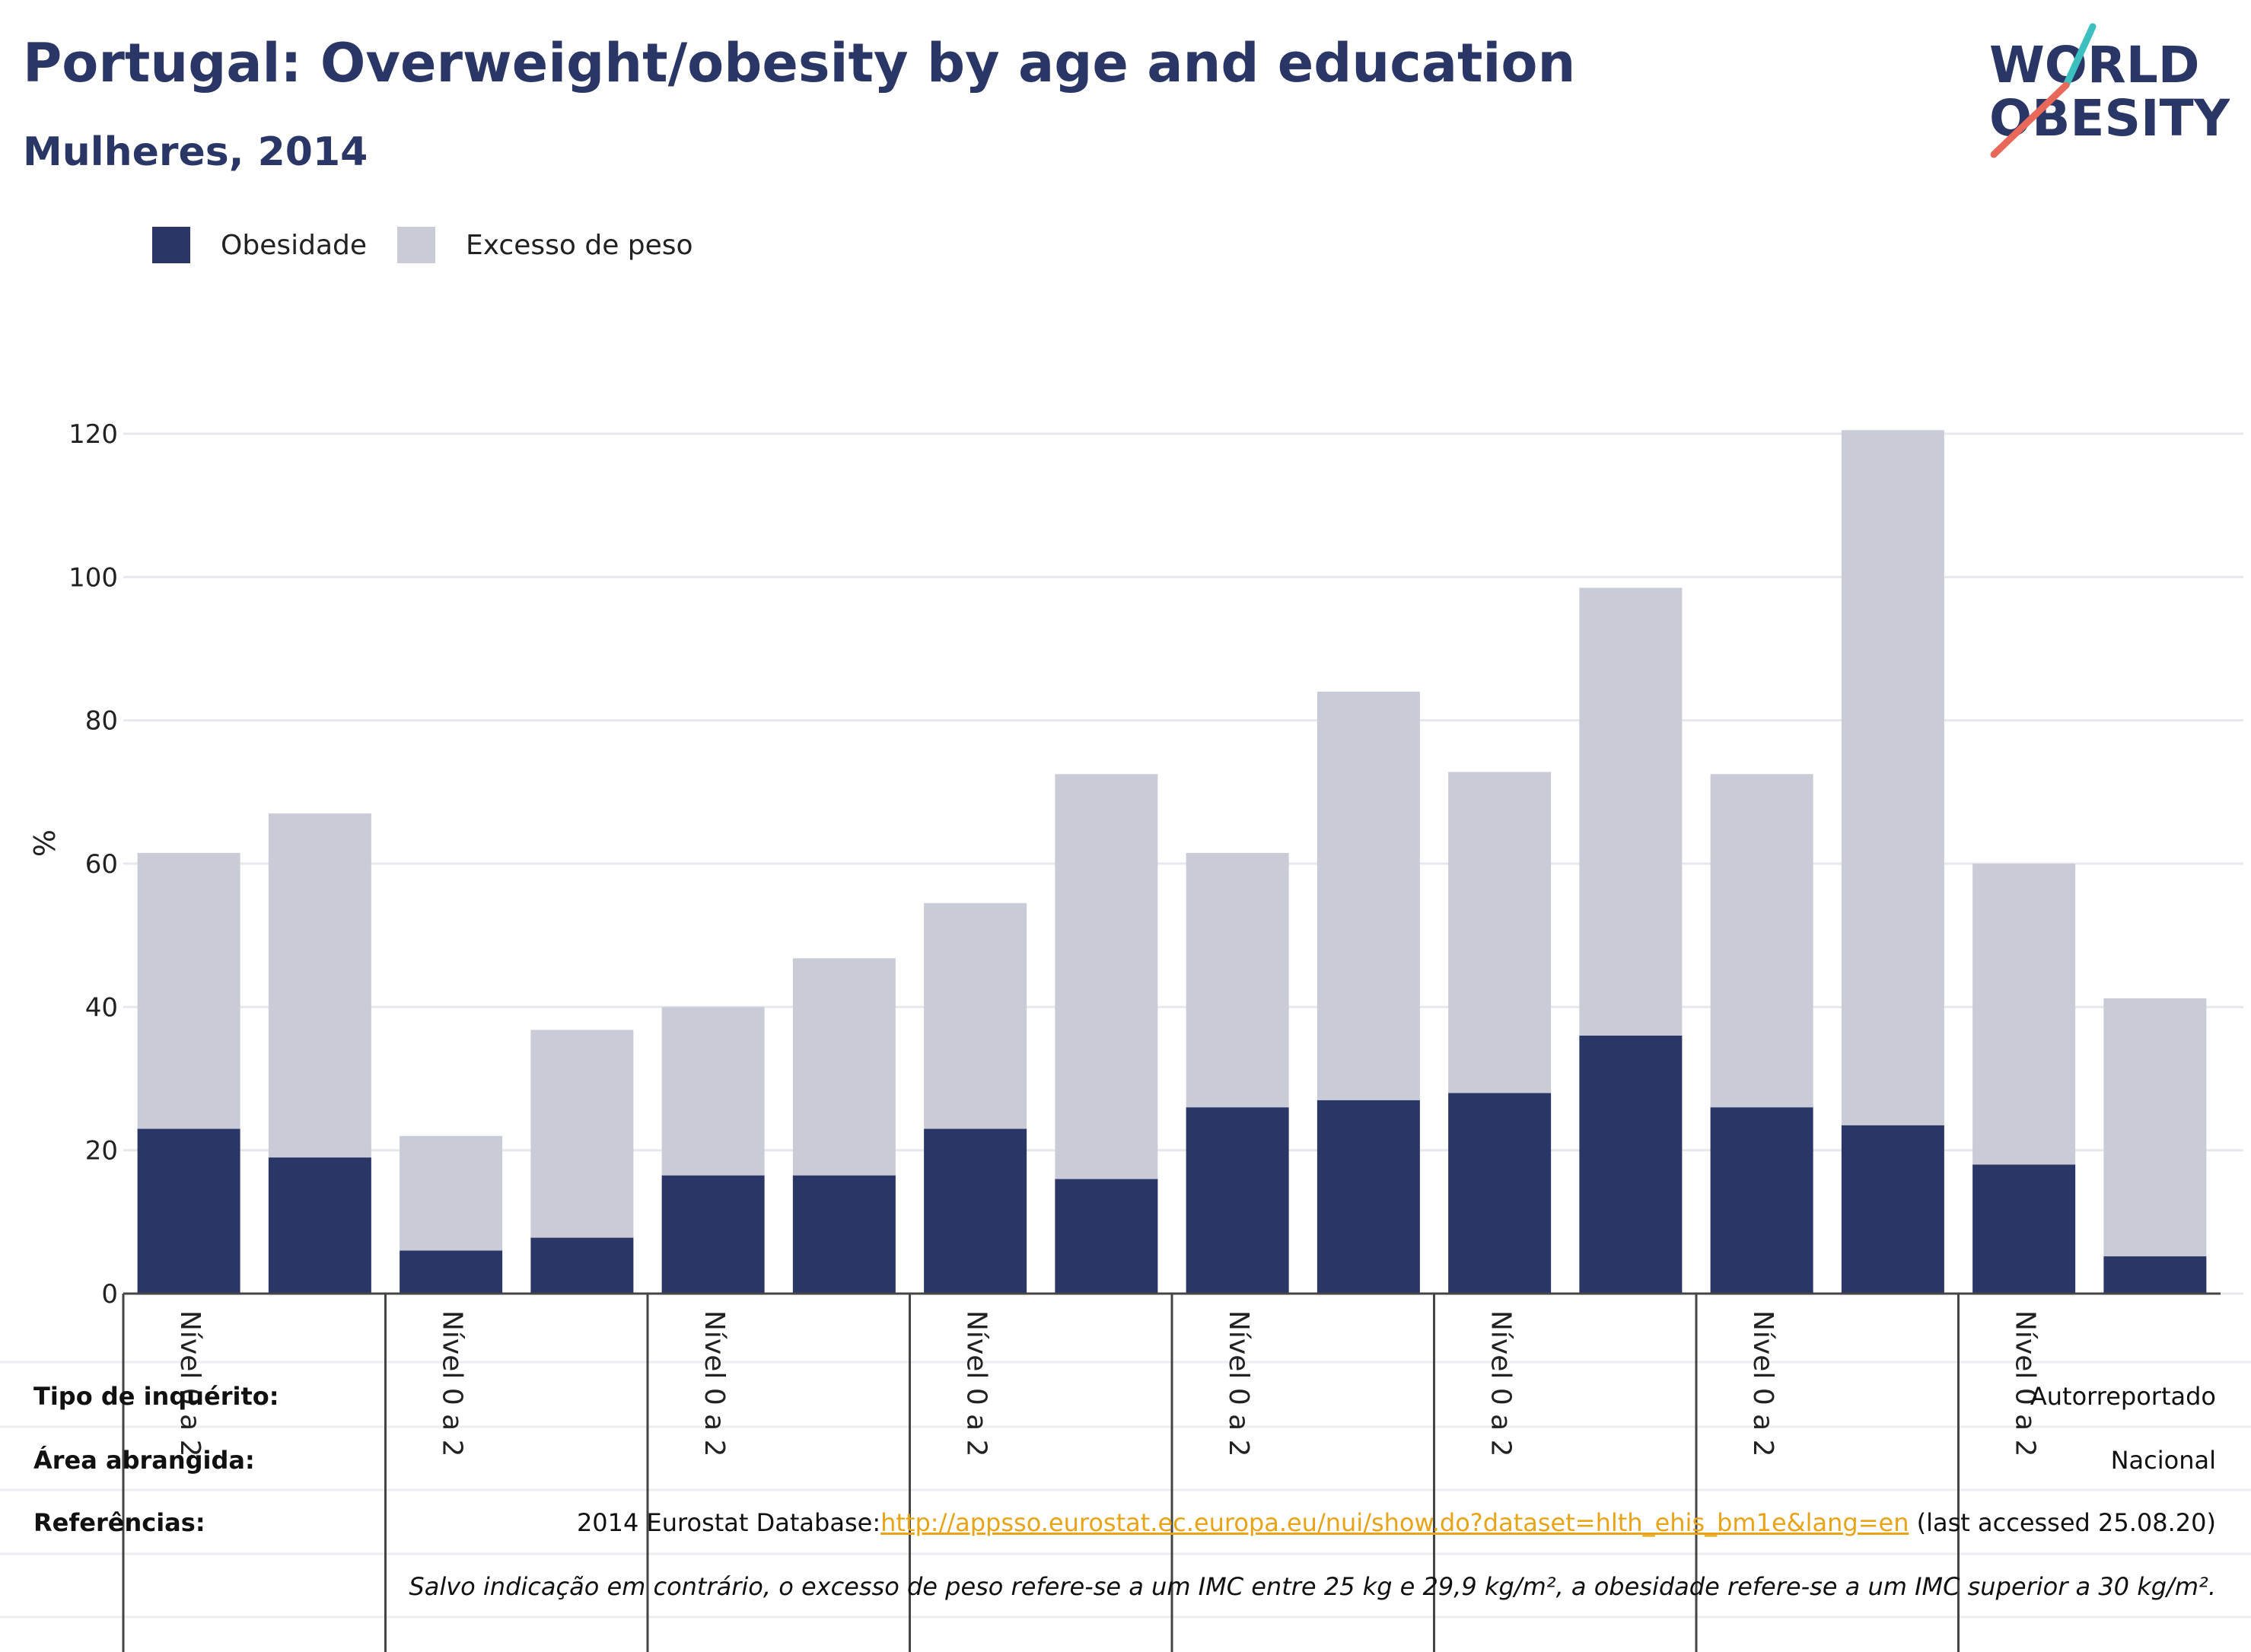 The width and height of the screenshot is (2251, 1652). I want to click on references-suffix: (last accessed 25.08.20), so click(2062, 1522).